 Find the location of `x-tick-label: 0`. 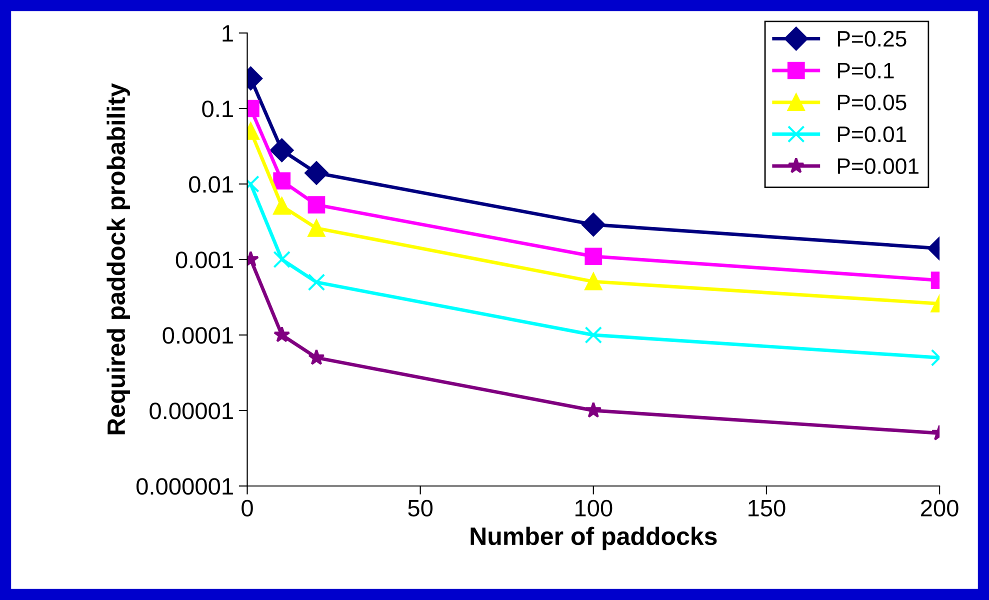

x-tick-label: 0 is located at coordinates (247, 508).